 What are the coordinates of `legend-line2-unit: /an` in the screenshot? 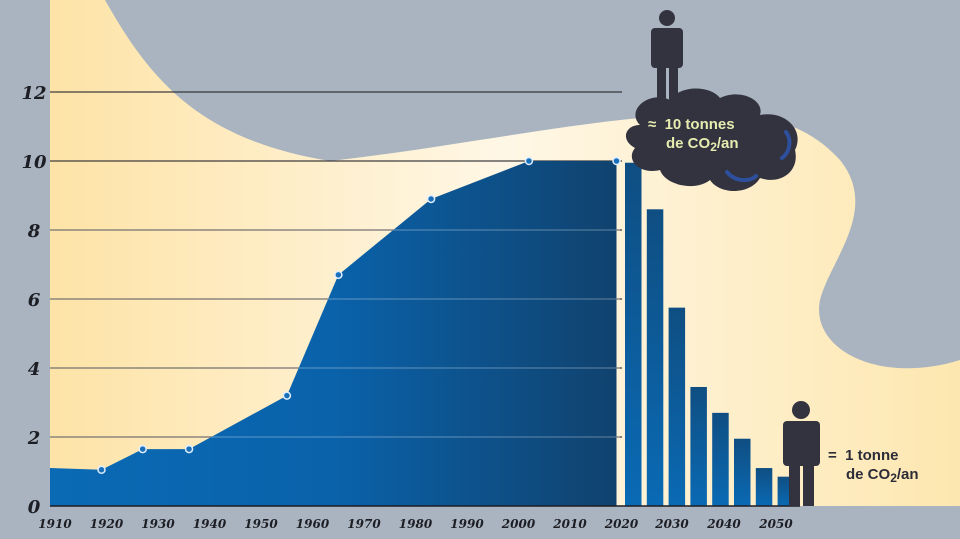 It's located at (907, 474).